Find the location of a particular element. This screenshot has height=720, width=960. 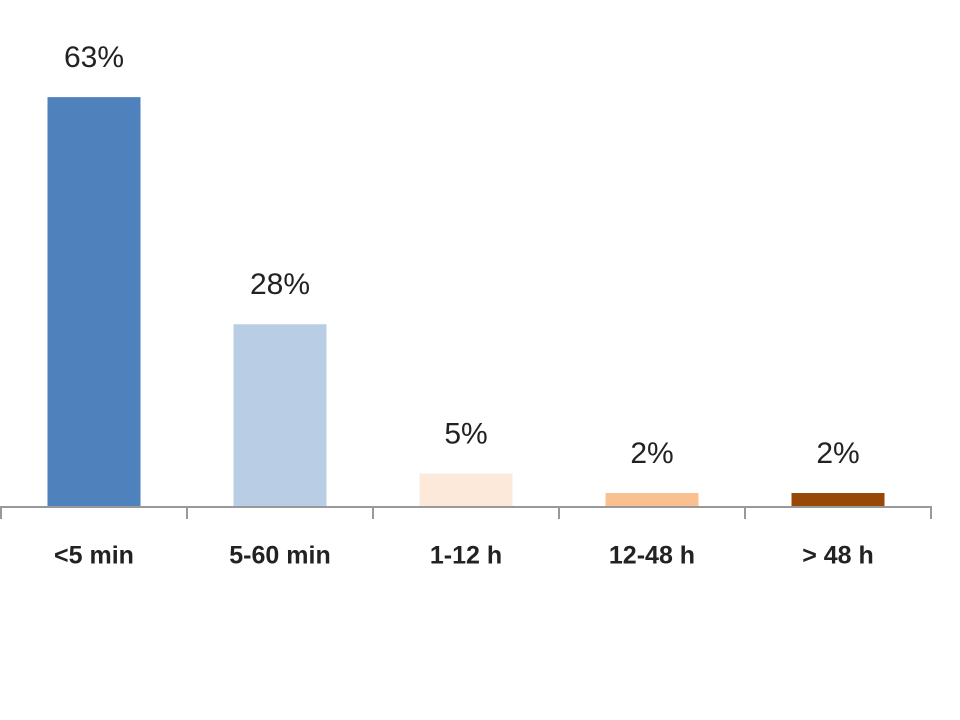

x-tick-label: <5 min is located at coordinates (94, 556).